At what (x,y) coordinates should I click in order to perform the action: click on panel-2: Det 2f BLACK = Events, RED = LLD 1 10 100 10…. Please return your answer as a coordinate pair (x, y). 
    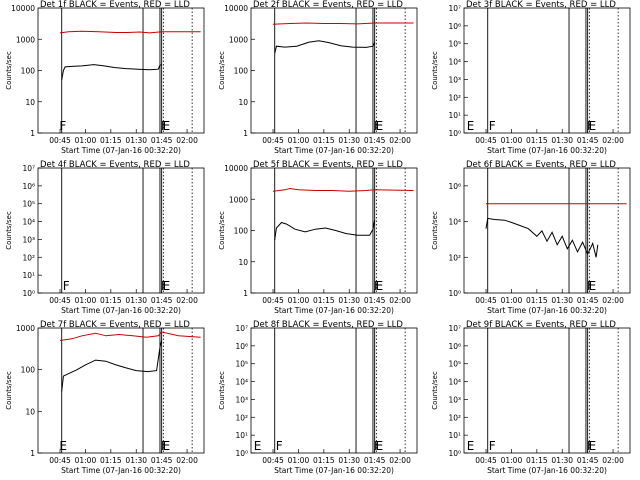
    Looking at the image, I should click on (318, 77).